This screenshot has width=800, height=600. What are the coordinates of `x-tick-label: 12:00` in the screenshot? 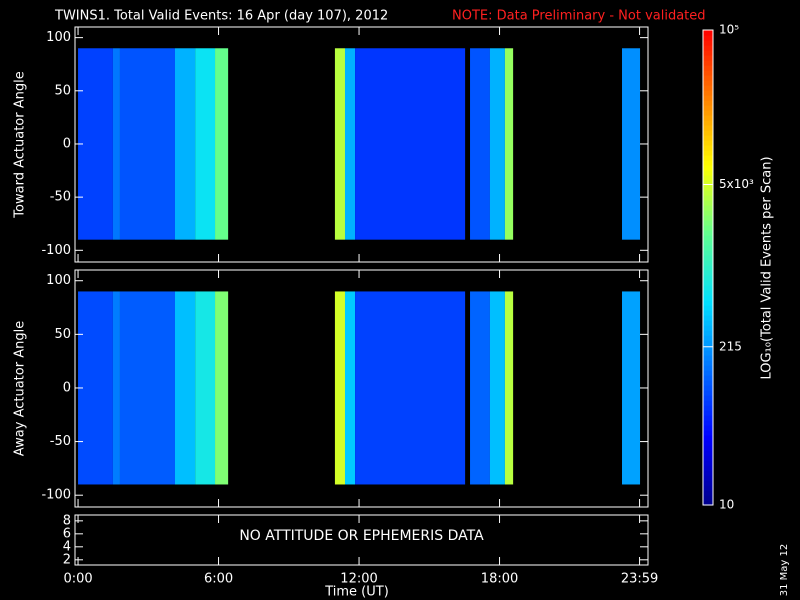 It's located at (358, 579).